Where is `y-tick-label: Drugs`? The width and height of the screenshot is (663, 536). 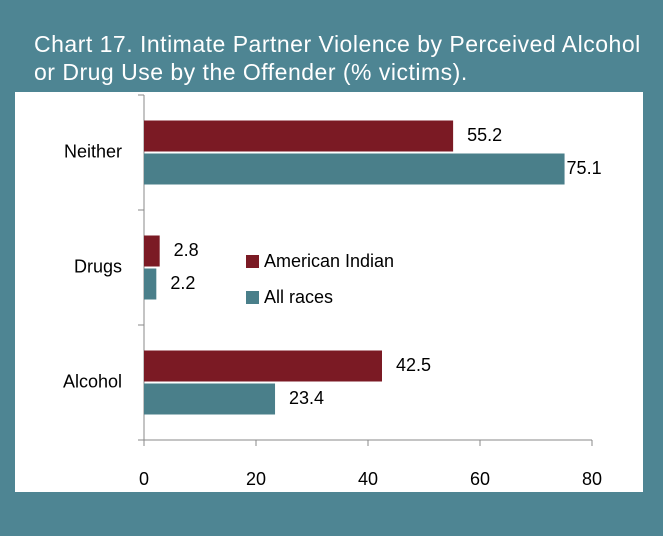
y-tick-label: Drugs is located at coordinates (98, 266).